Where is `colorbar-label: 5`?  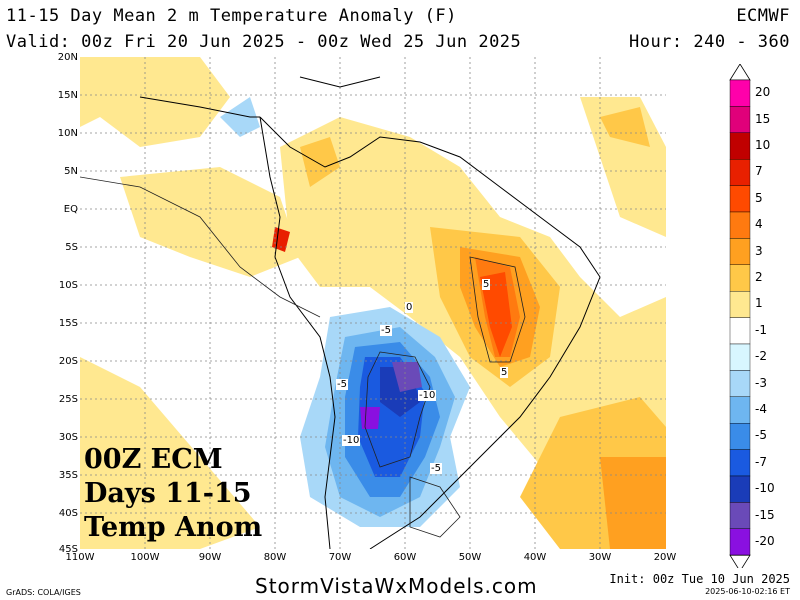
colorbar-label: 5 is located at coordinates (759, 197).